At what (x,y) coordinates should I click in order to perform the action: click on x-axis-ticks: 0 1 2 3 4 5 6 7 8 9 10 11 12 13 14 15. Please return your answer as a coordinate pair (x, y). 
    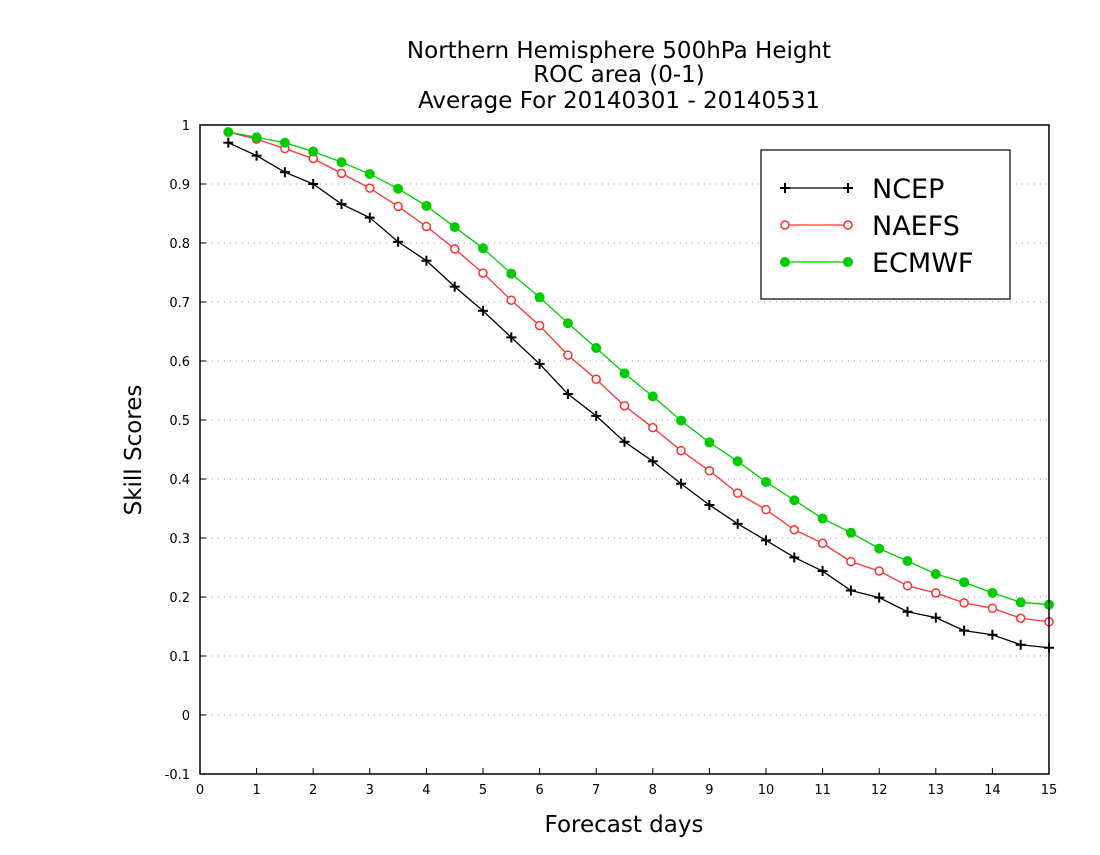
    Looking at the image, I should click on (626, 783).